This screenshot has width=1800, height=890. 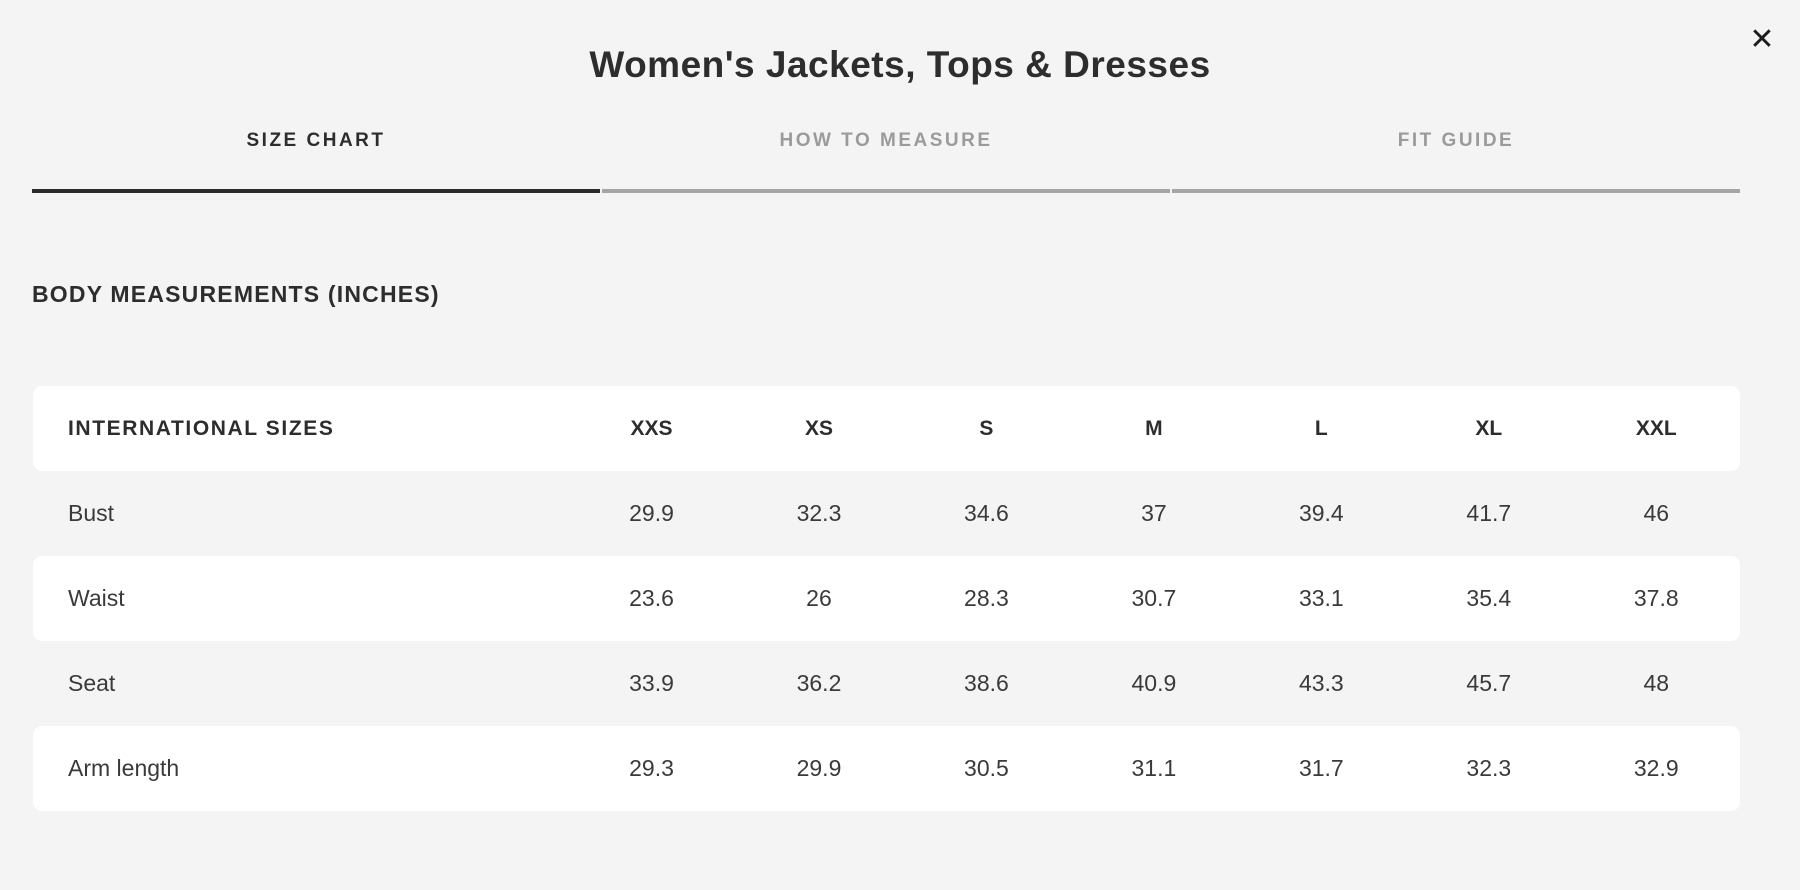 I want to click on column-header-xxs: XXS, so click(x=651, y=428).